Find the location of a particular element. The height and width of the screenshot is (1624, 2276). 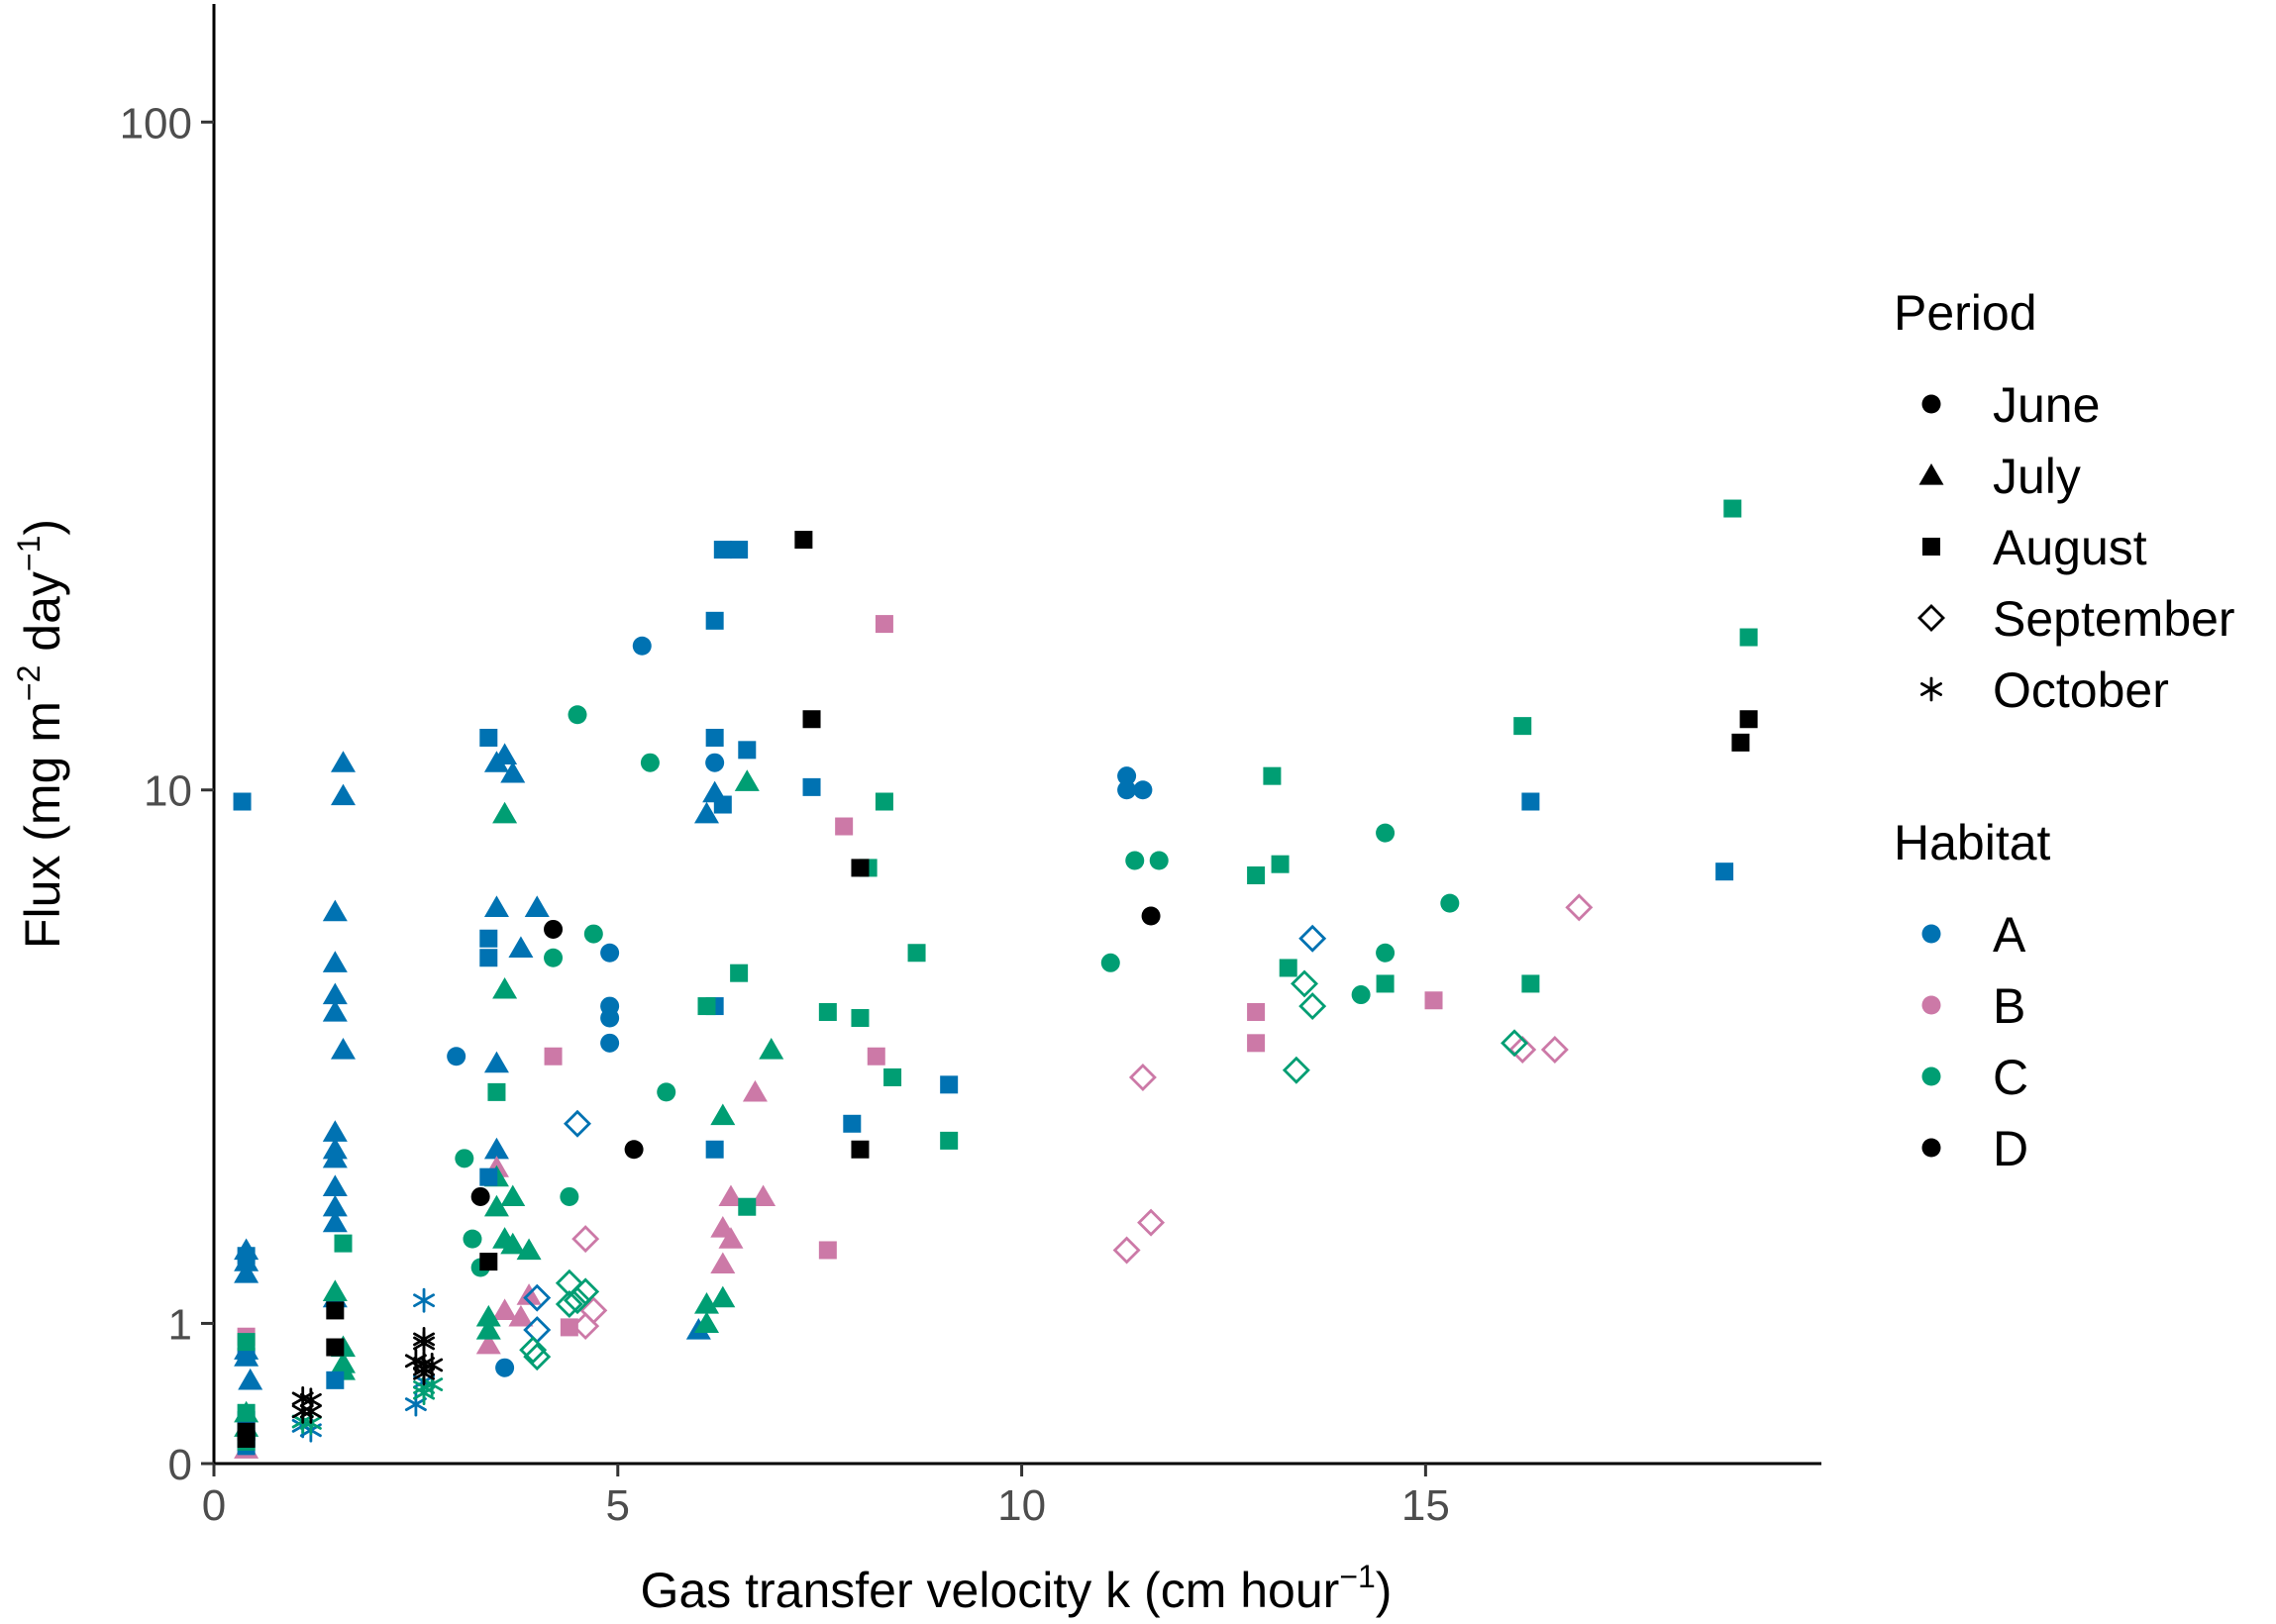

x-tick-label: 10 is located at coordinates (1022, 1505).